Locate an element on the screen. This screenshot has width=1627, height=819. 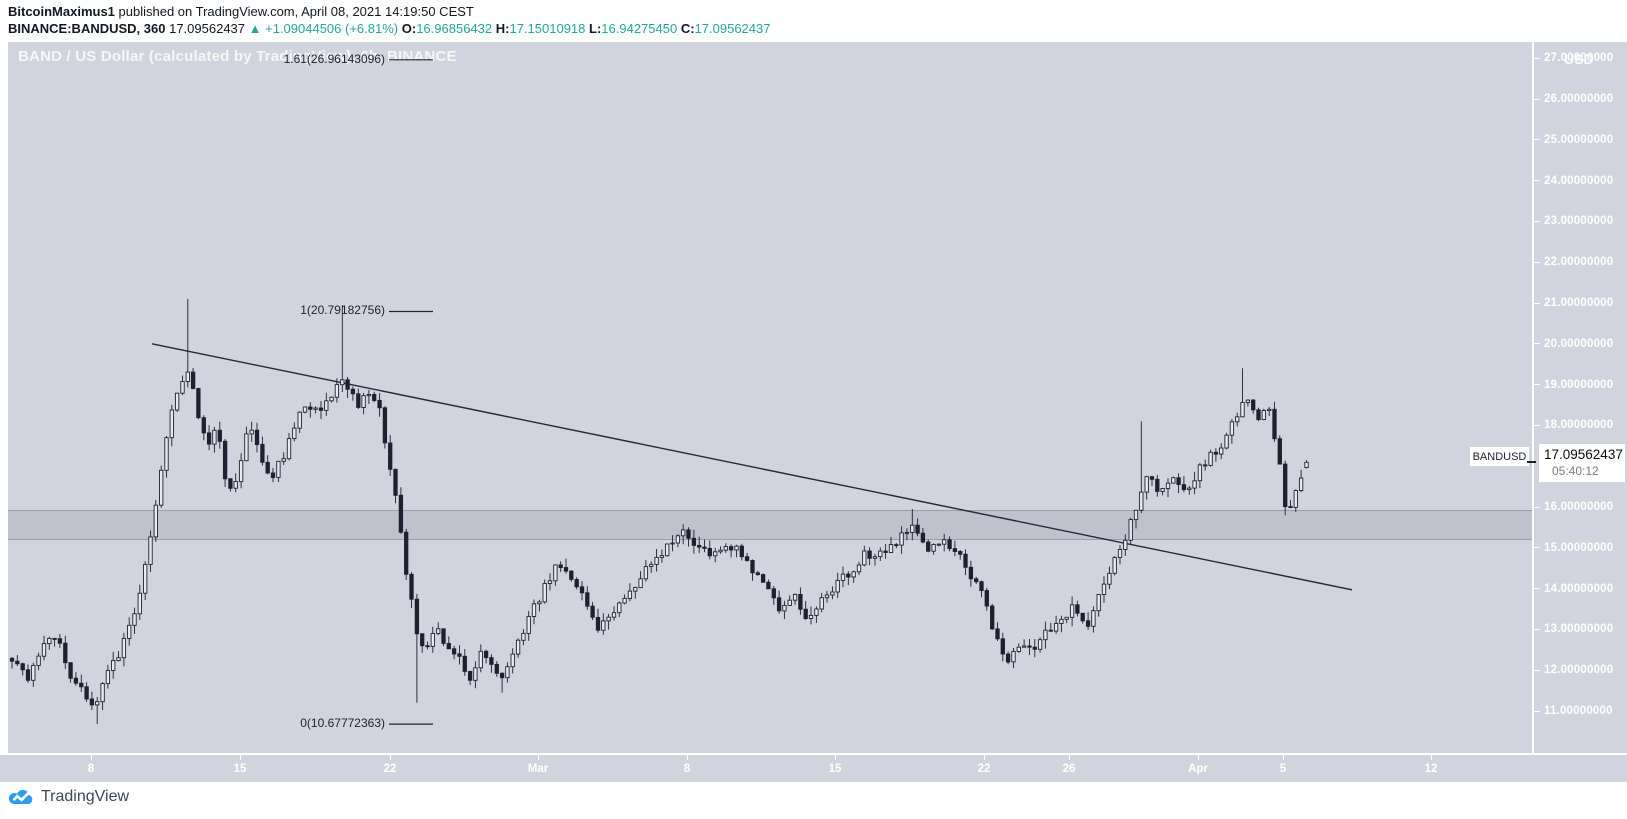
price-tick: 23.00000000 is located at coordinates (1573, 221).